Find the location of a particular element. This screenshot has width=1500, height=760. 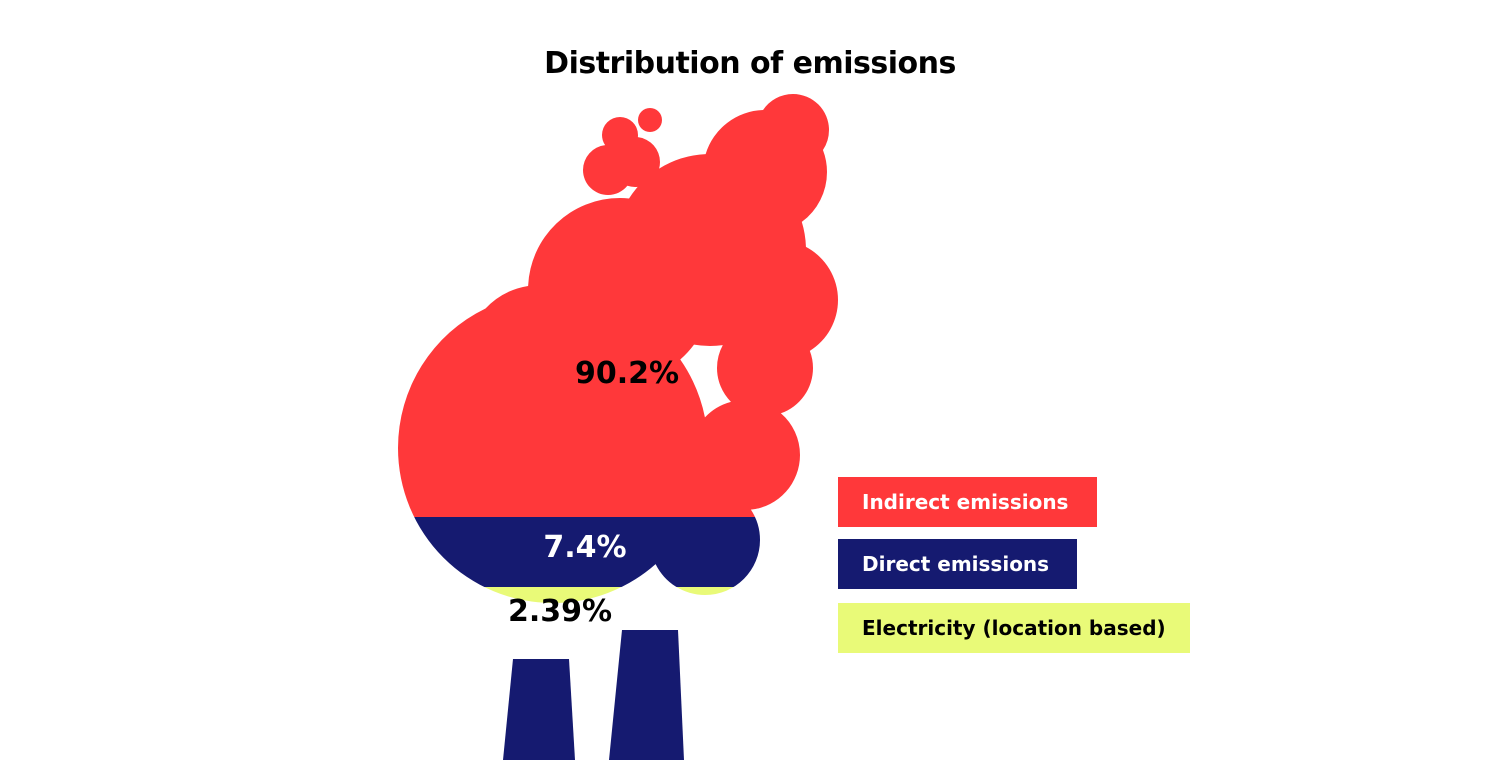

label-indirect-pct: 90.2% is located at coordinates (627, 373).